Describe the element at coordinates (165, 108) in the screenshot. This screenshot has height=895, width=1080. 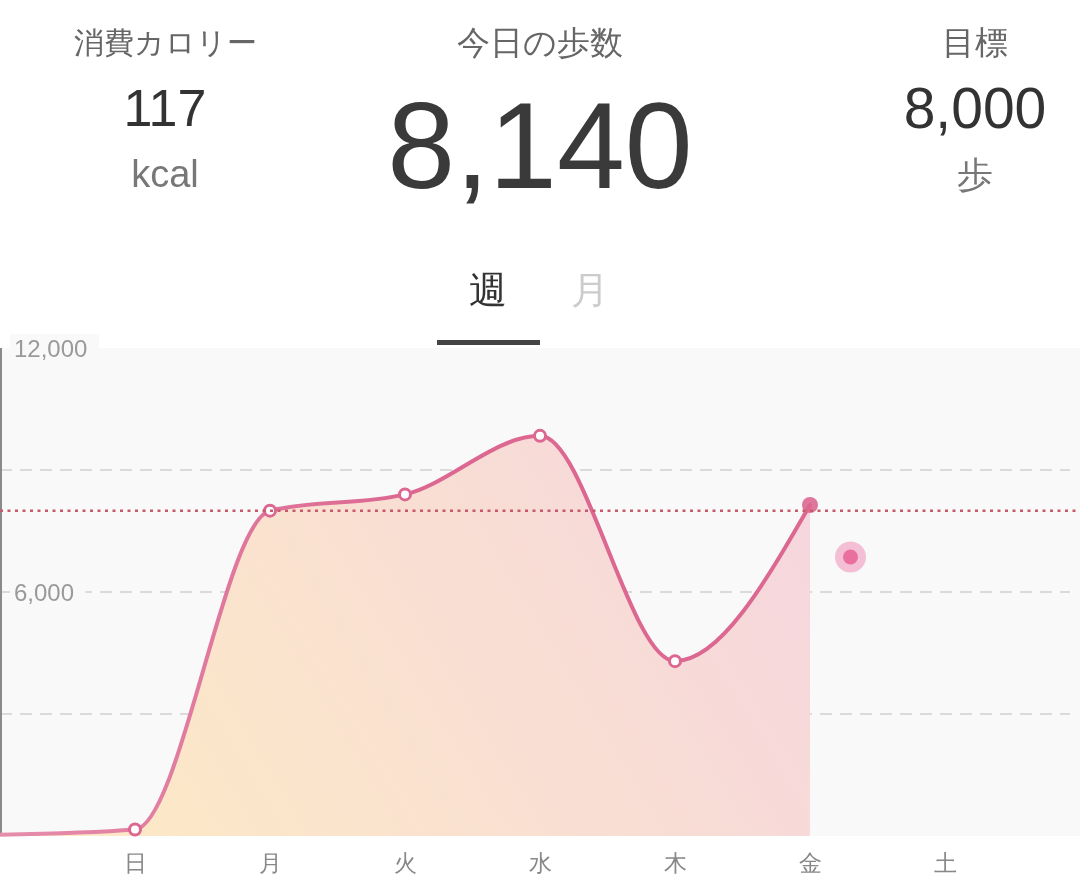
I see `text: 117` at that location.